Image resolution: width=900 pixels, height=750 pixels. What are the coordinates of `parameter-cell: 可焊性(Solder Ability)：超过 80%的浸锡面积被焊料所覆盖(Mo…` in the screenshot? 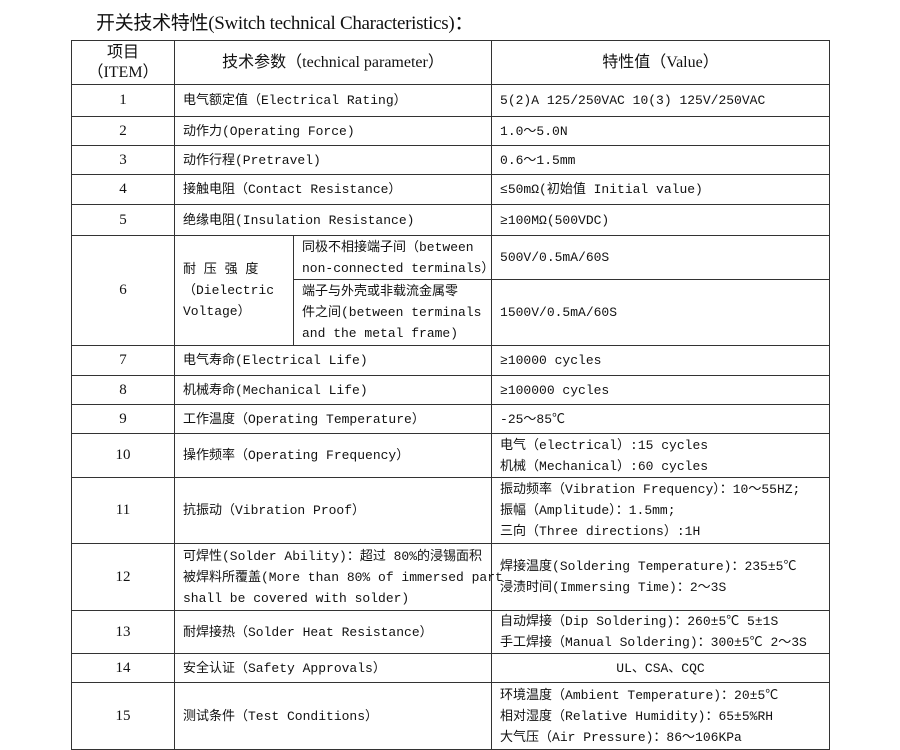 It's located at (338, 577).